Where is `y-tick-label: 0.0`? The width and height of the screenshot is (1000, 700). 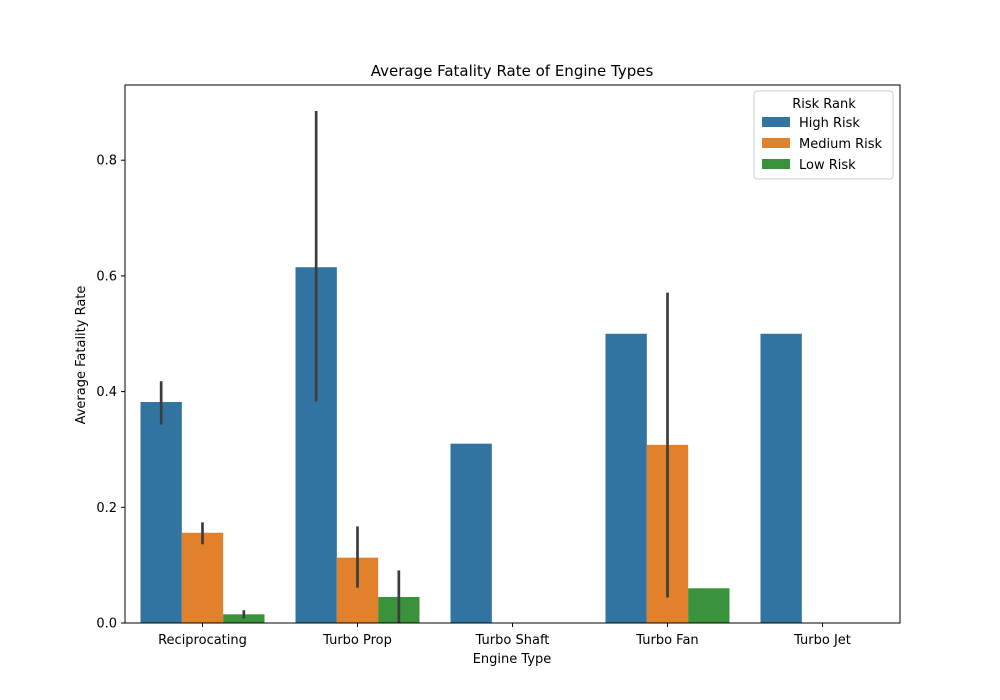 y-tick-label: 0.0 is located at coordinates (106, 624).